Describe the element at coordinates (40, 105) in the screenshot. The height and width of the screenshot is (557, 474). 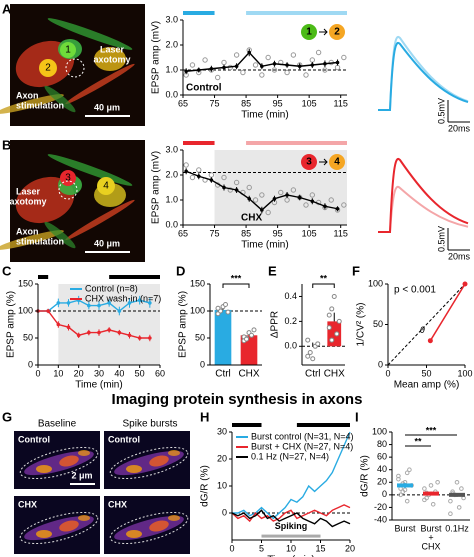
I see `stimulation-label: stimulation` at that location.